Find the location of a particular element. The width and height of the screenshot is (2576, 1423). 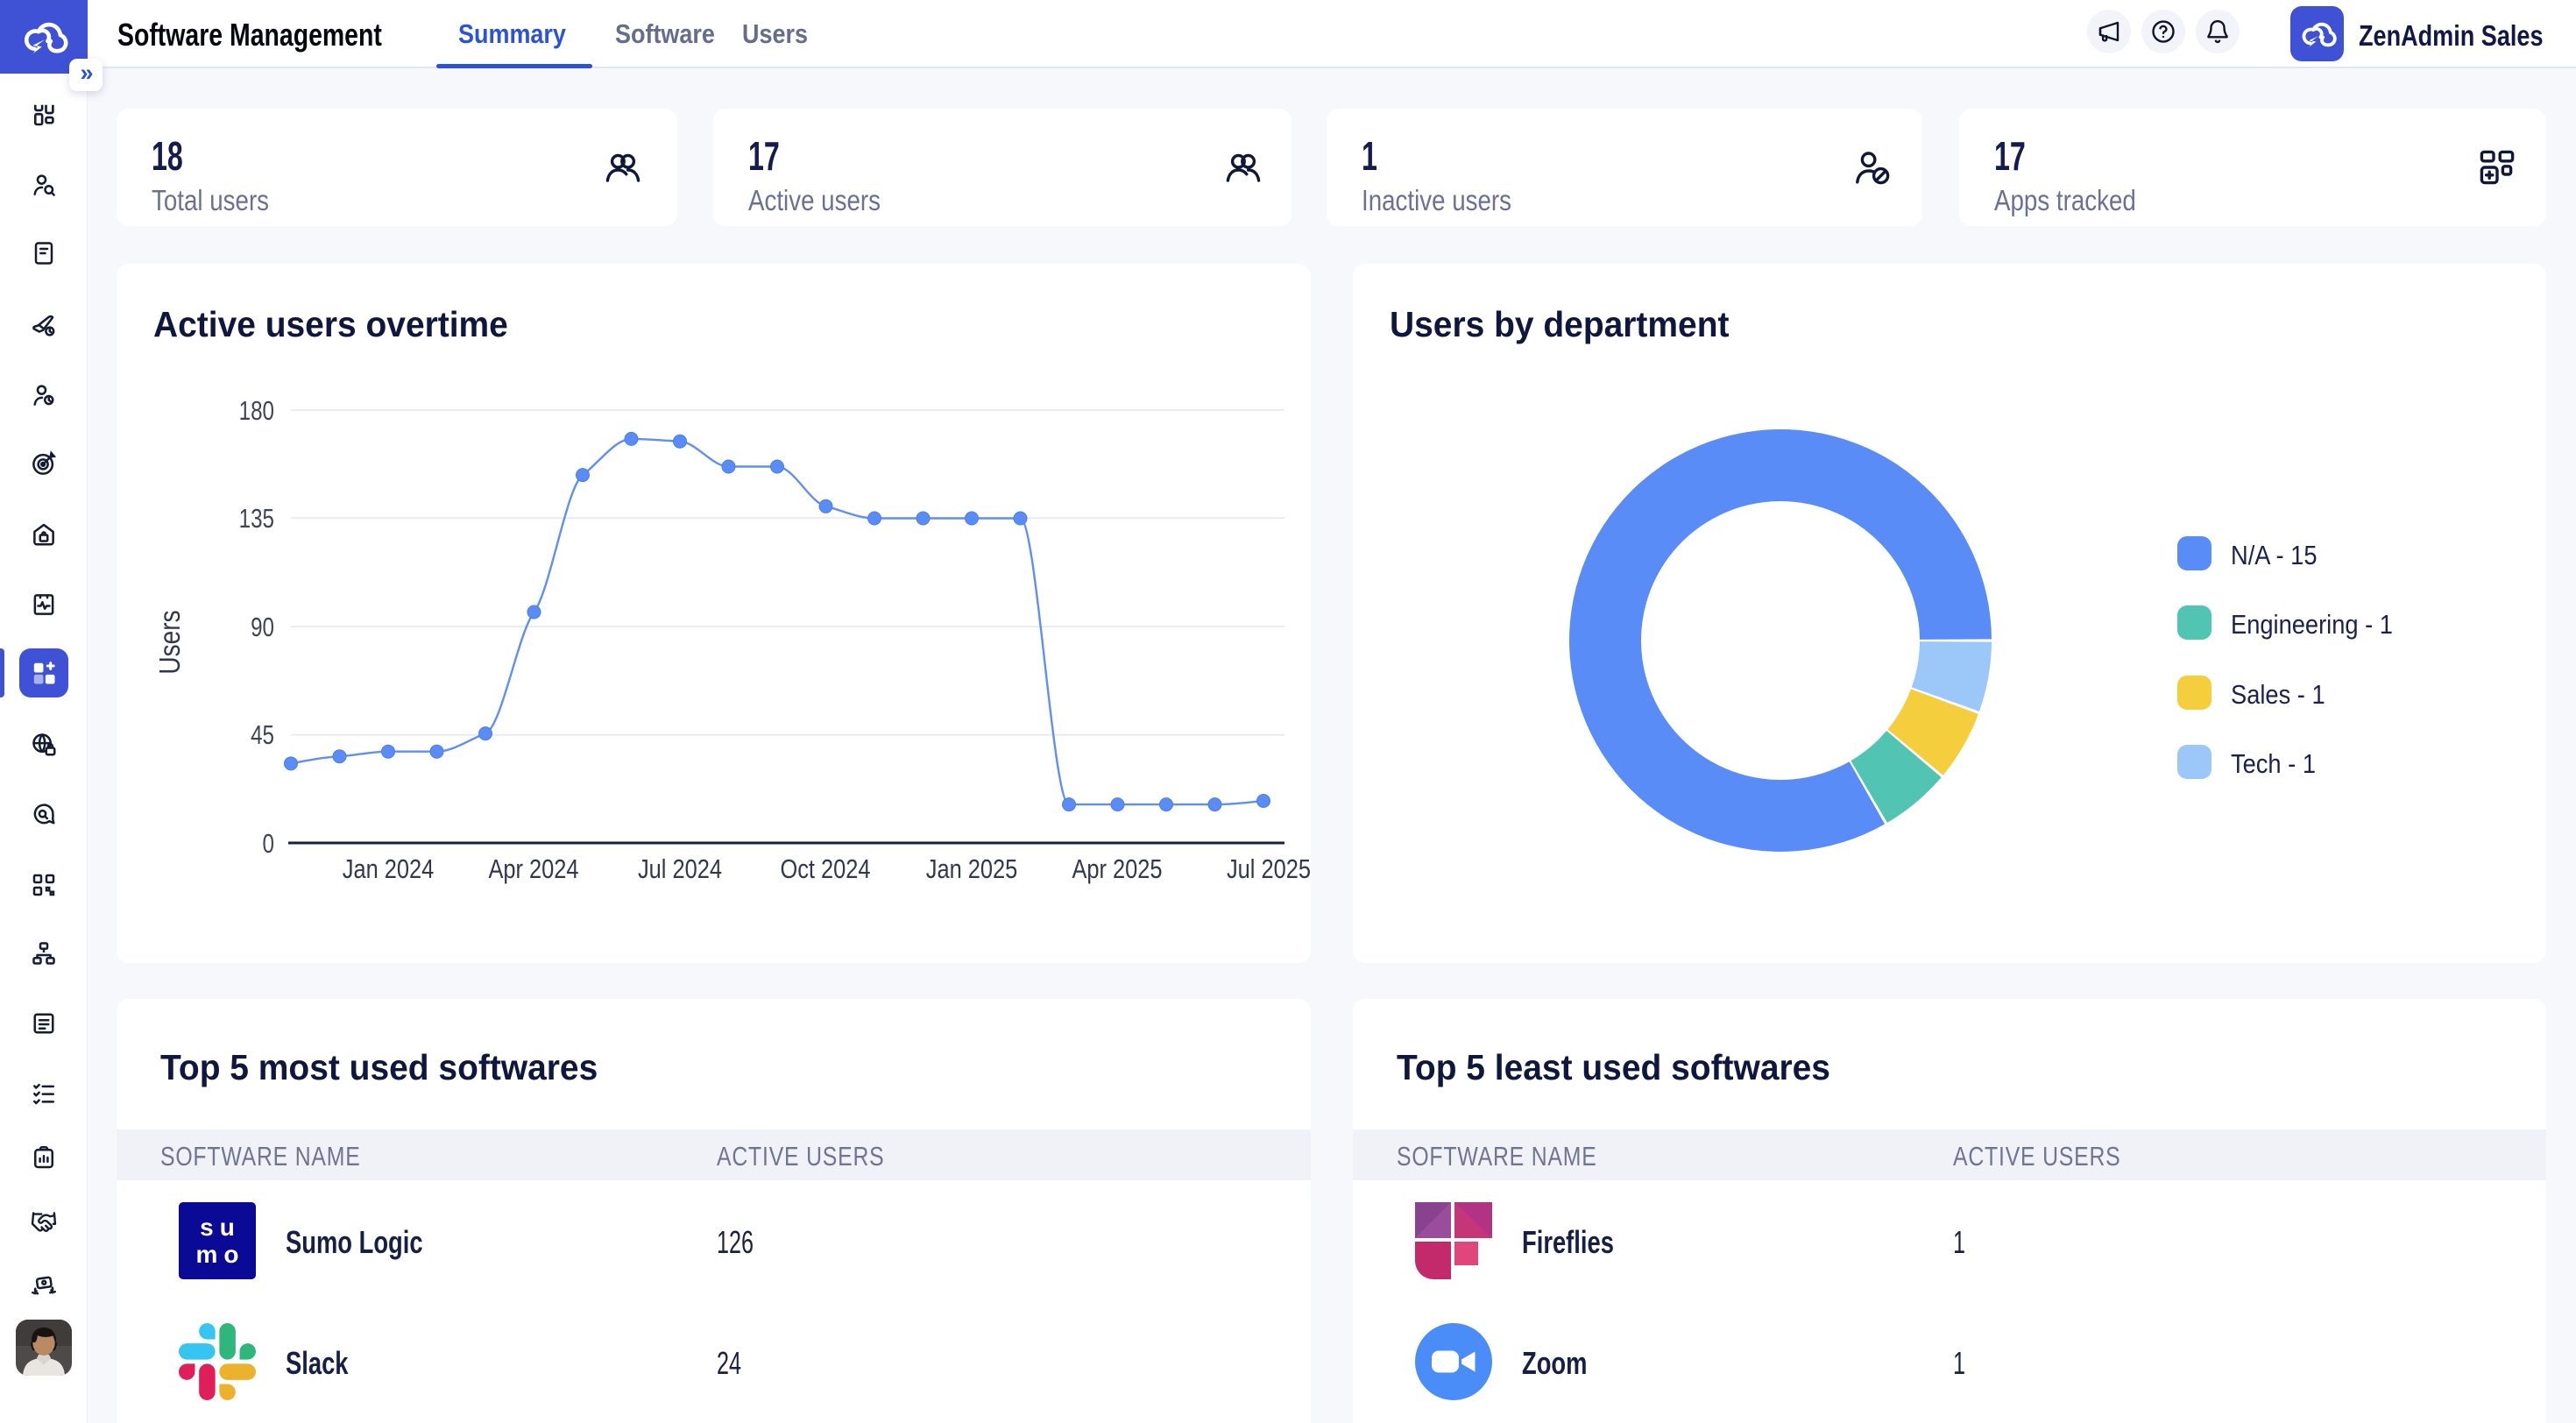

svg-text: Jan 2025 is located at coordinates (972, 869).